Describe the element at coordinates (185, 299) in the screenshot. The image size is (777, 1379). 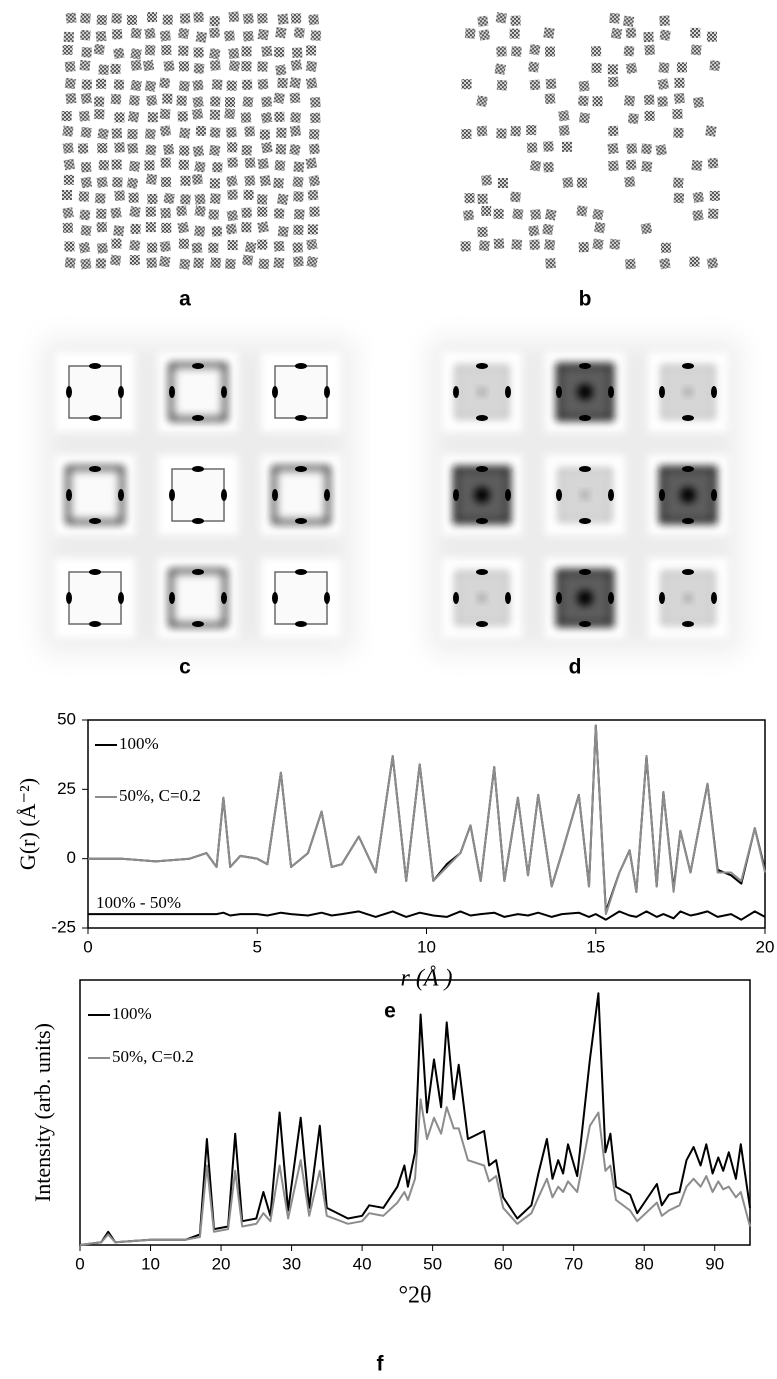
I see `panel-label: a` at that location.